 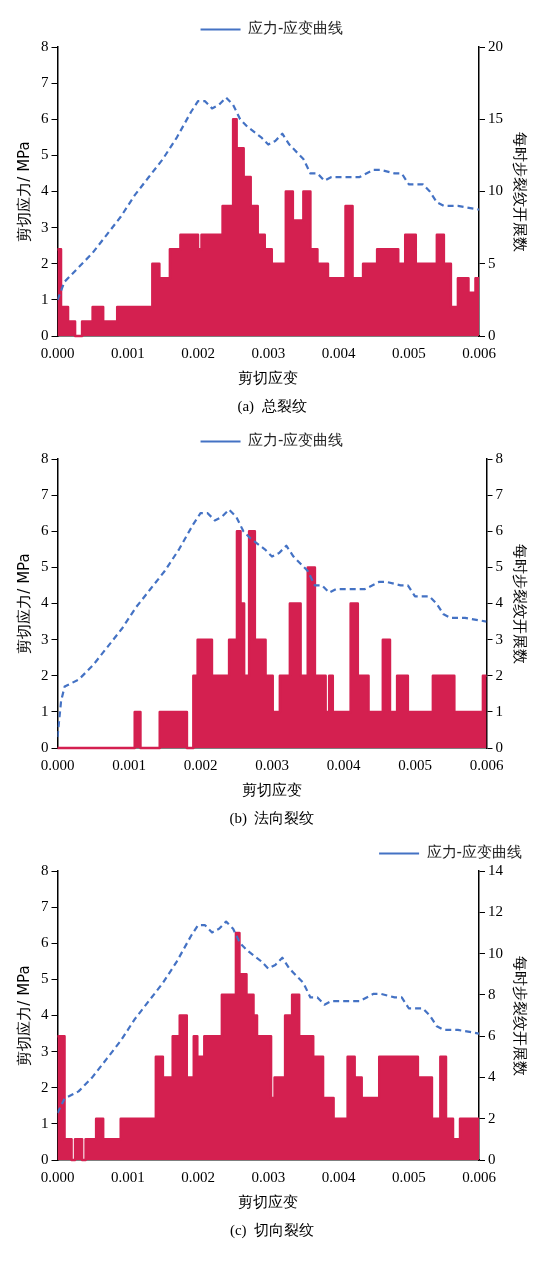 What do you see at coordinates (272, 1230) in the screenshot?
I see `text: (c) 切向裂纹` at bounding box center [272, 1230].